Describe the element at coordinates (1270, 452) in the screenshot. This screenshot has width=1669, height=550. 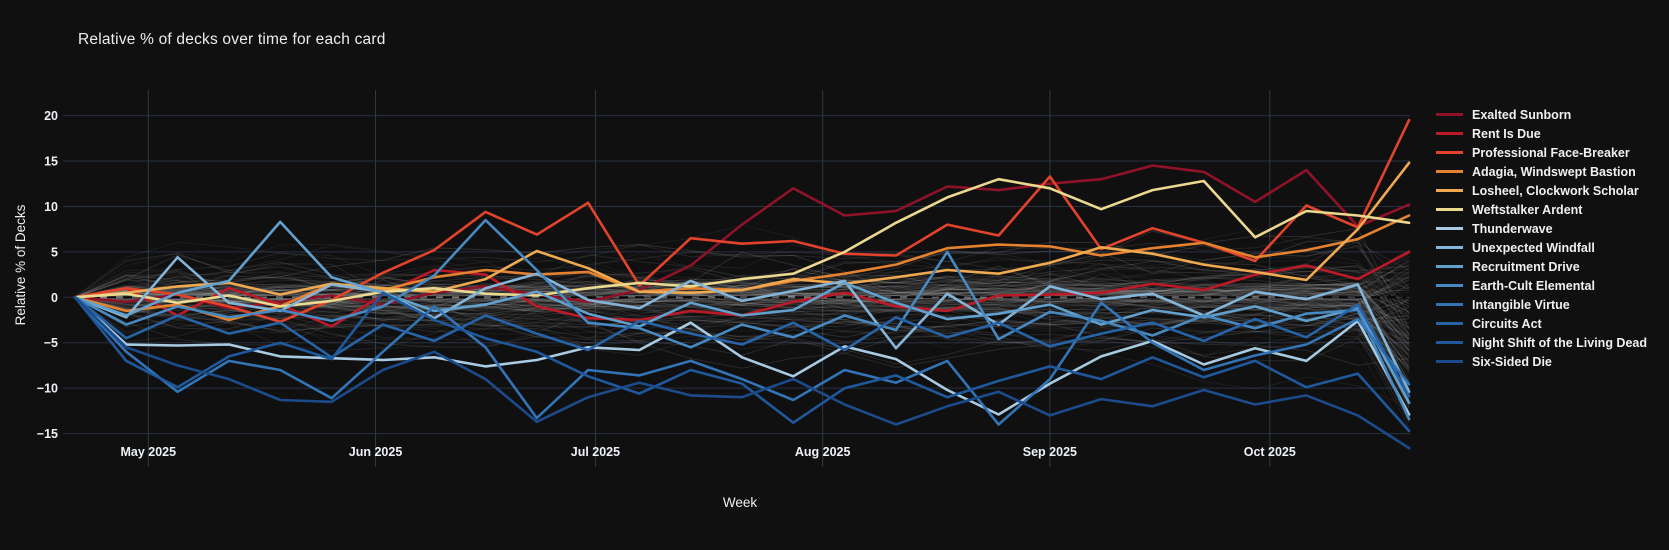
I see `x-tick-label: Oct 2025` at that location.